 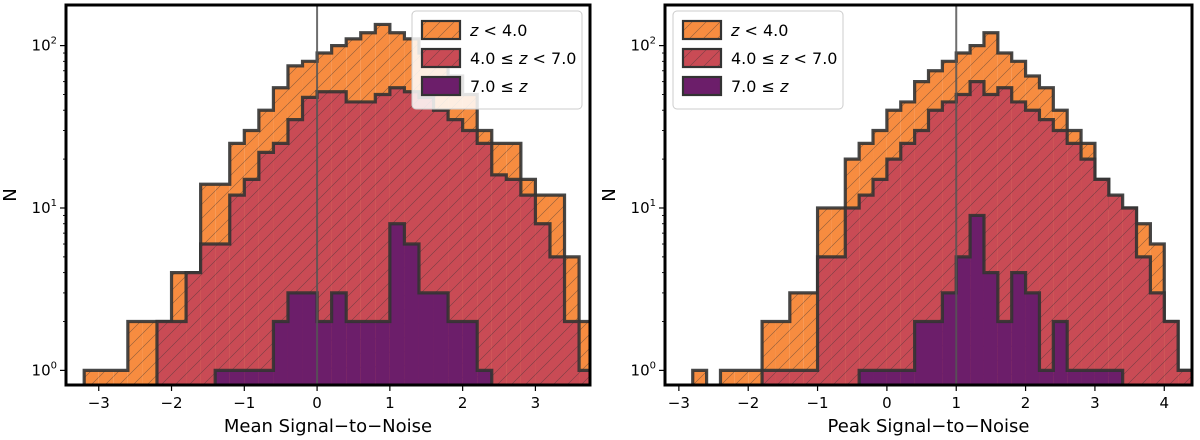 I want to click on x-tick-label: 1, so click(x=956, y=403).